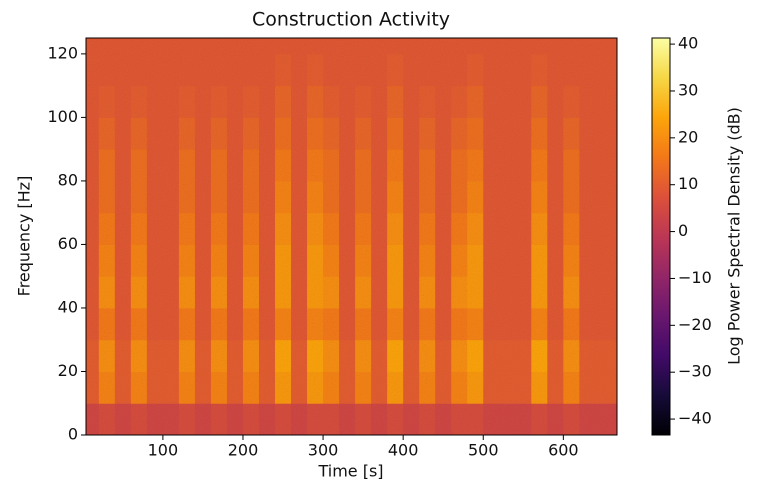  I want to click on x-tick-label: 300, so click(323, 450).